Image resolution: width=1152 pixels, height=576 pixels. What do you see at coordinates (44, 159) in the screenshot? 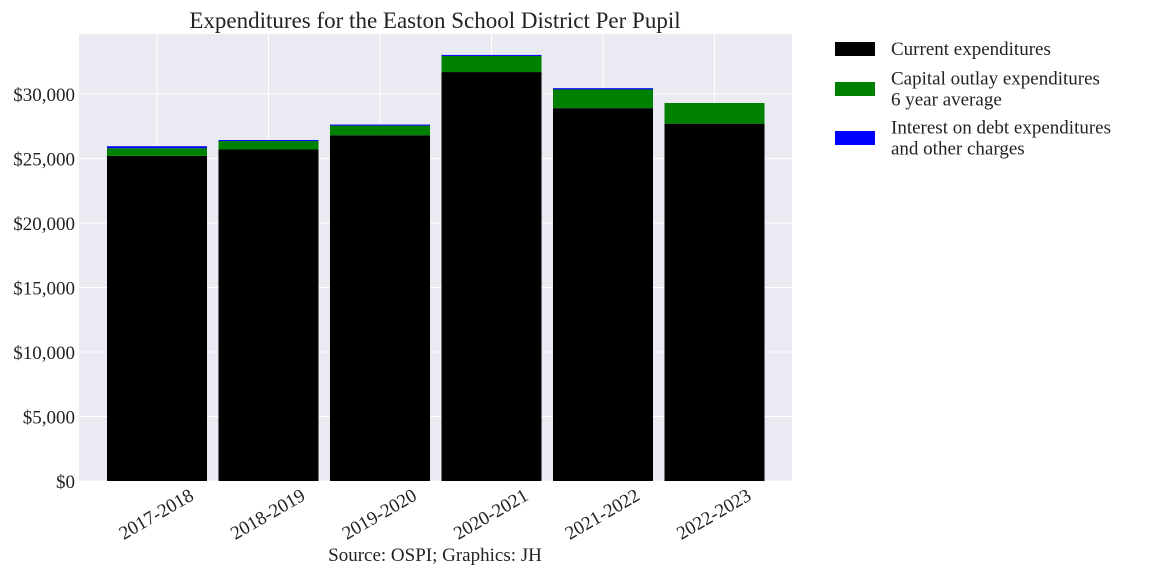
I see `y-tick-label: $25,000` at bounding box center [44, 159].